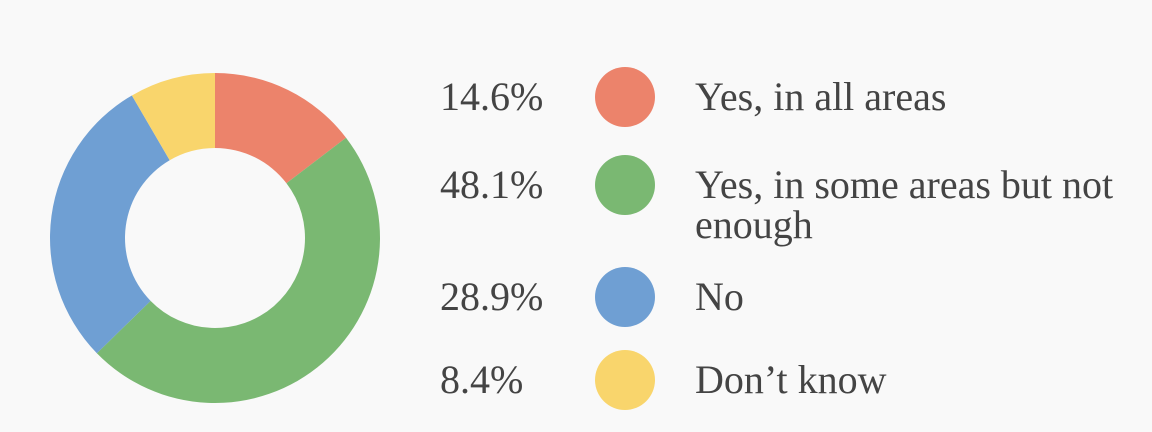 The image size is (1152, 432). I want to click on value-label: 48.1%, so click(492, 184).